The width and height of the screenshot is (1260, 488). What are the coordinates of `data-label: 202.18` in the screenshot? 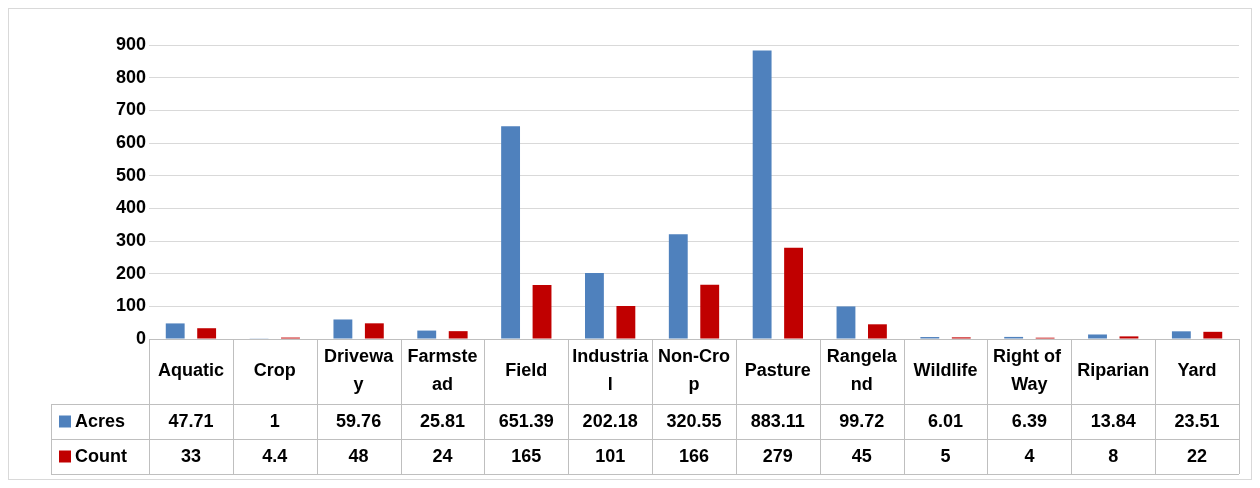 It's located at (610, 421).